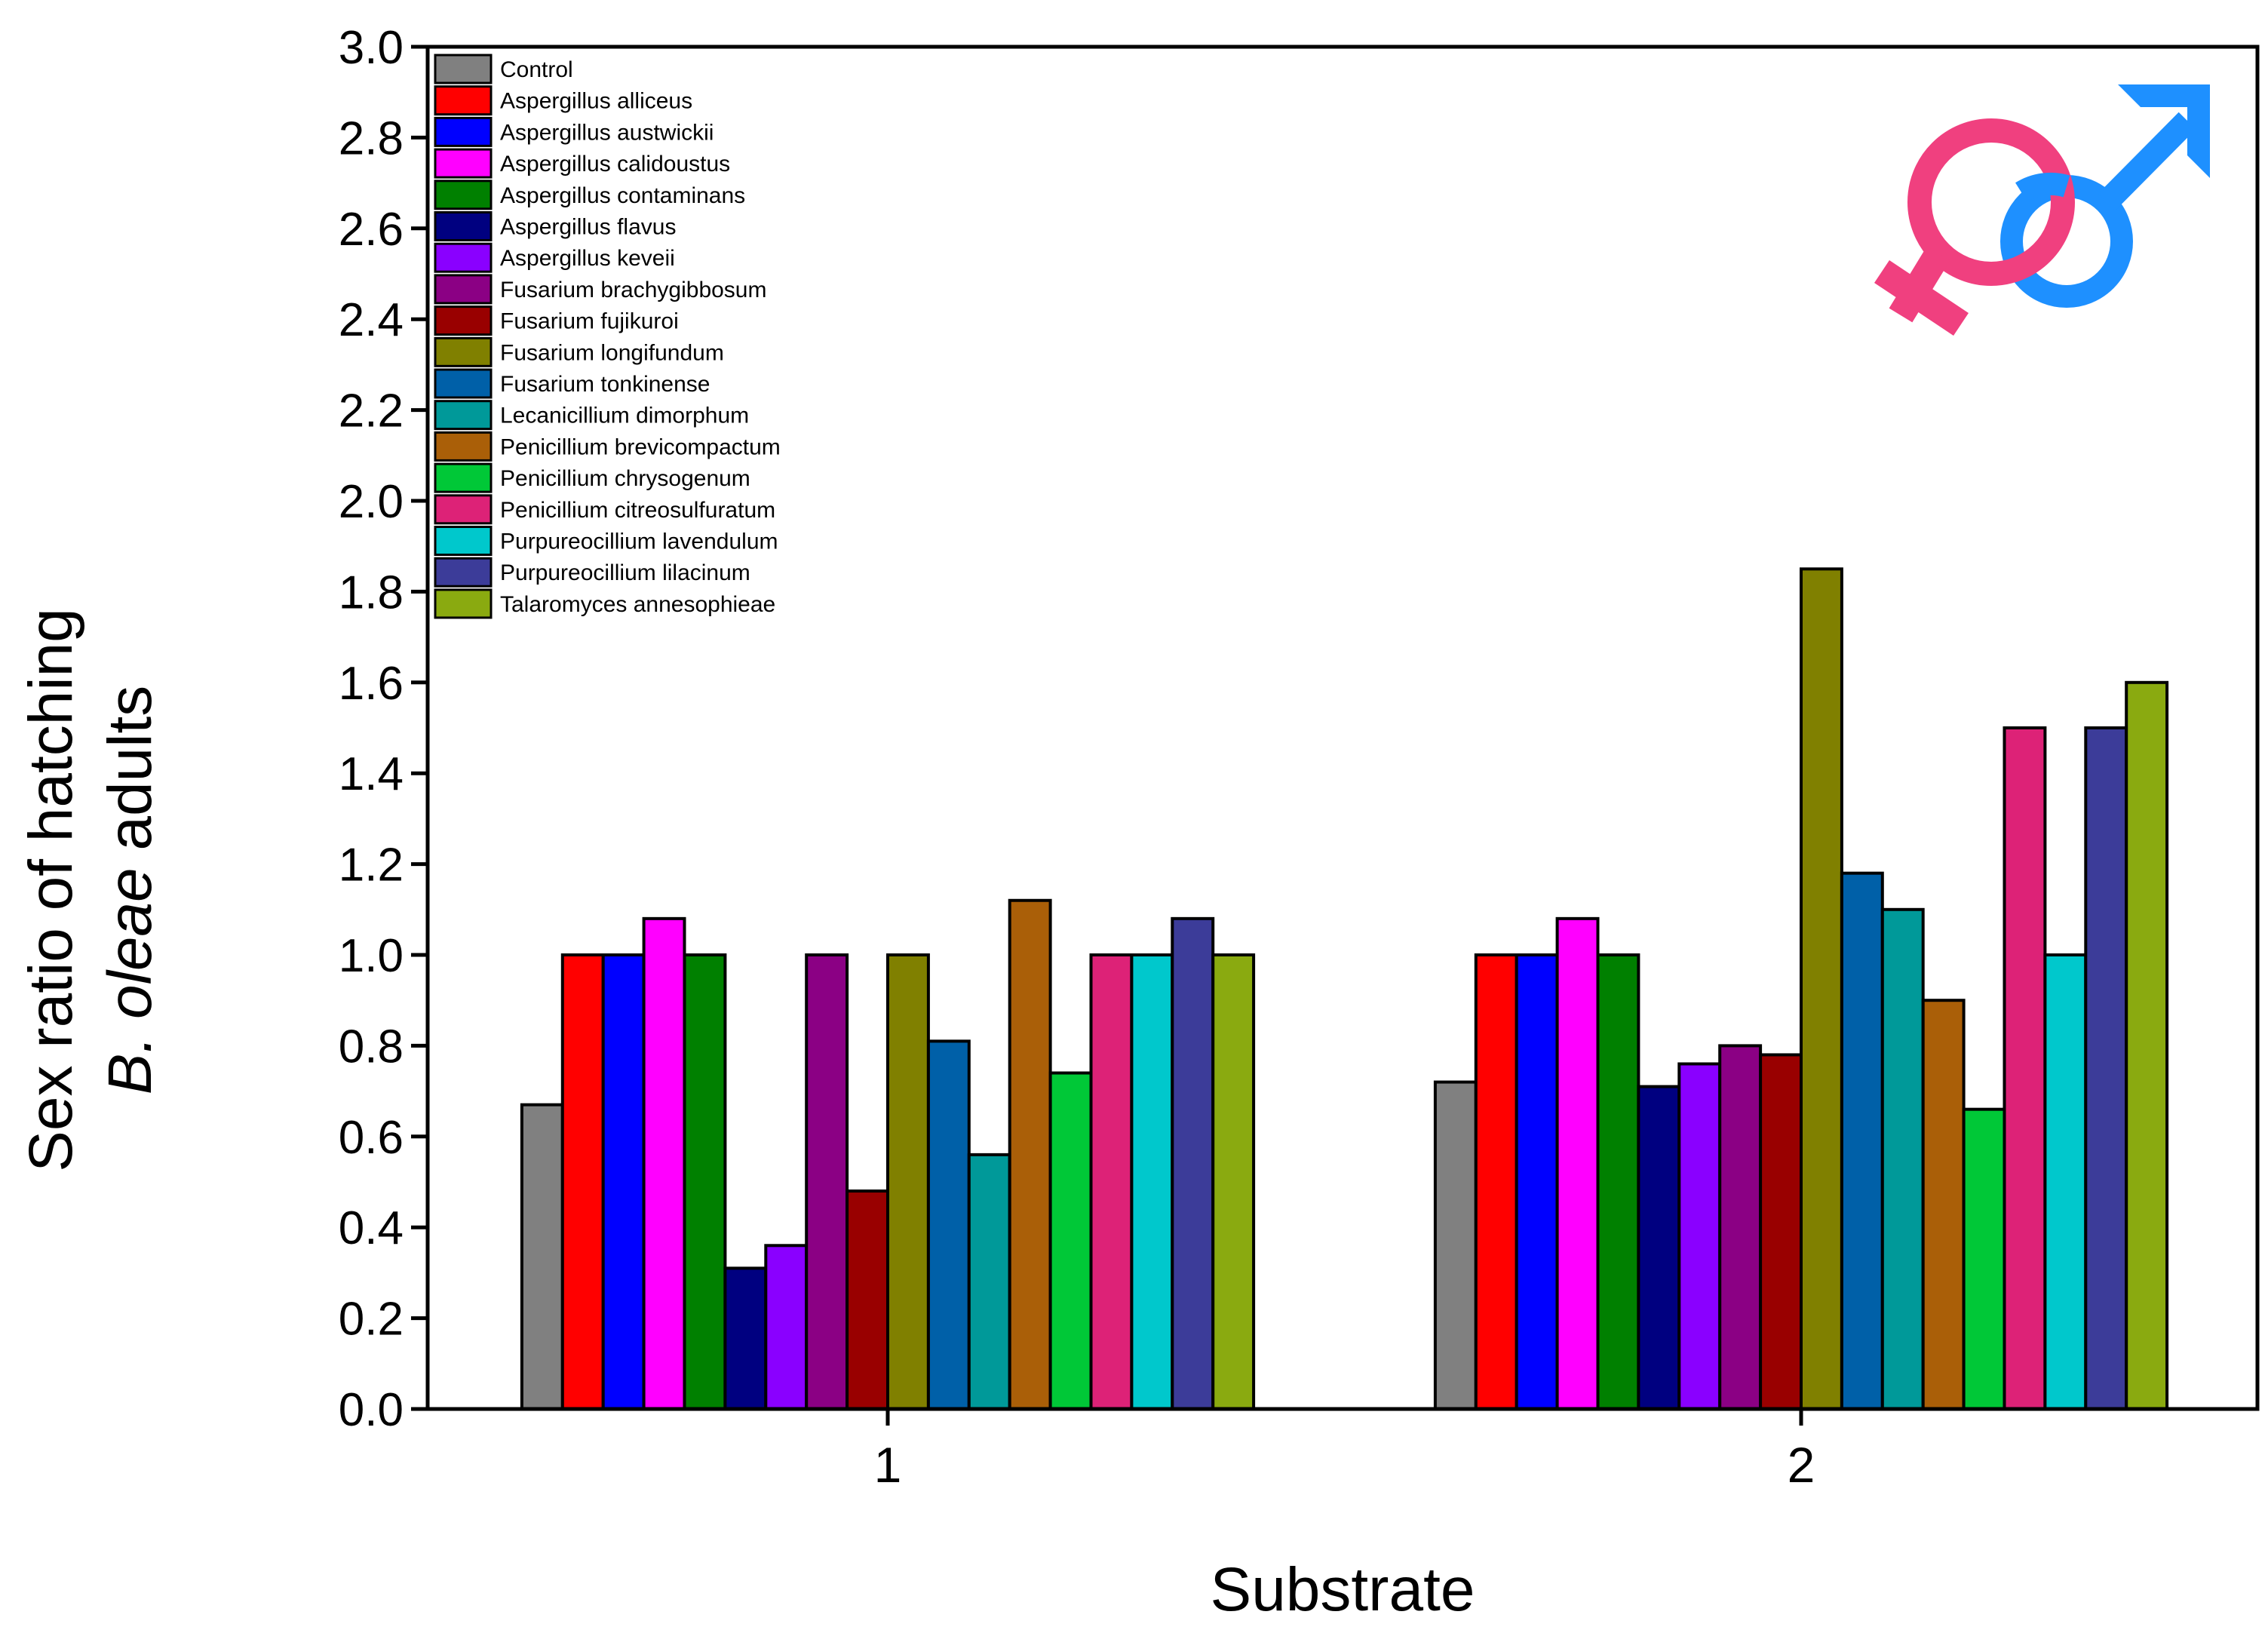  What do you see at coordinates (1921, 298) in the screenshot?
I see `venus-crossbar` at bounding box center [1921, 298].